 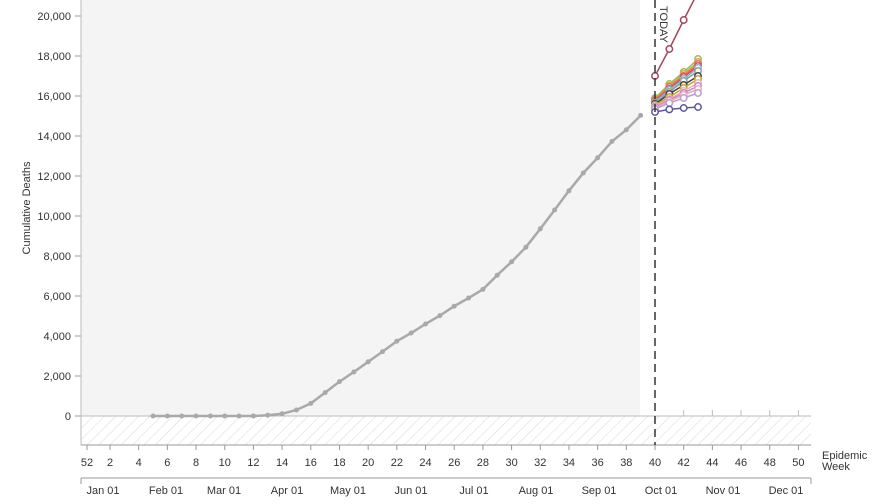 What do you see at coordinates (110, 463) in the screenshot?
I see `week-tick-label: 2` at bounding box center [110, 463].